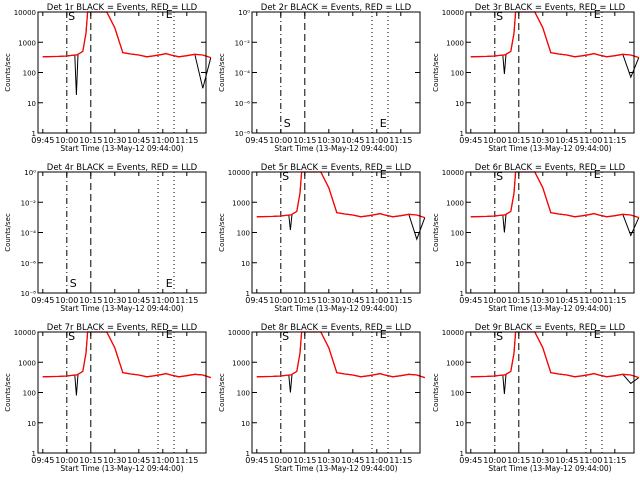 The height and width of the screenshot is (480, 640). Describe the element at coordinates (550, 328) in the screenshot. I see `panel-title: Det 9r BLACK = Events, RED = LLD` at that location.